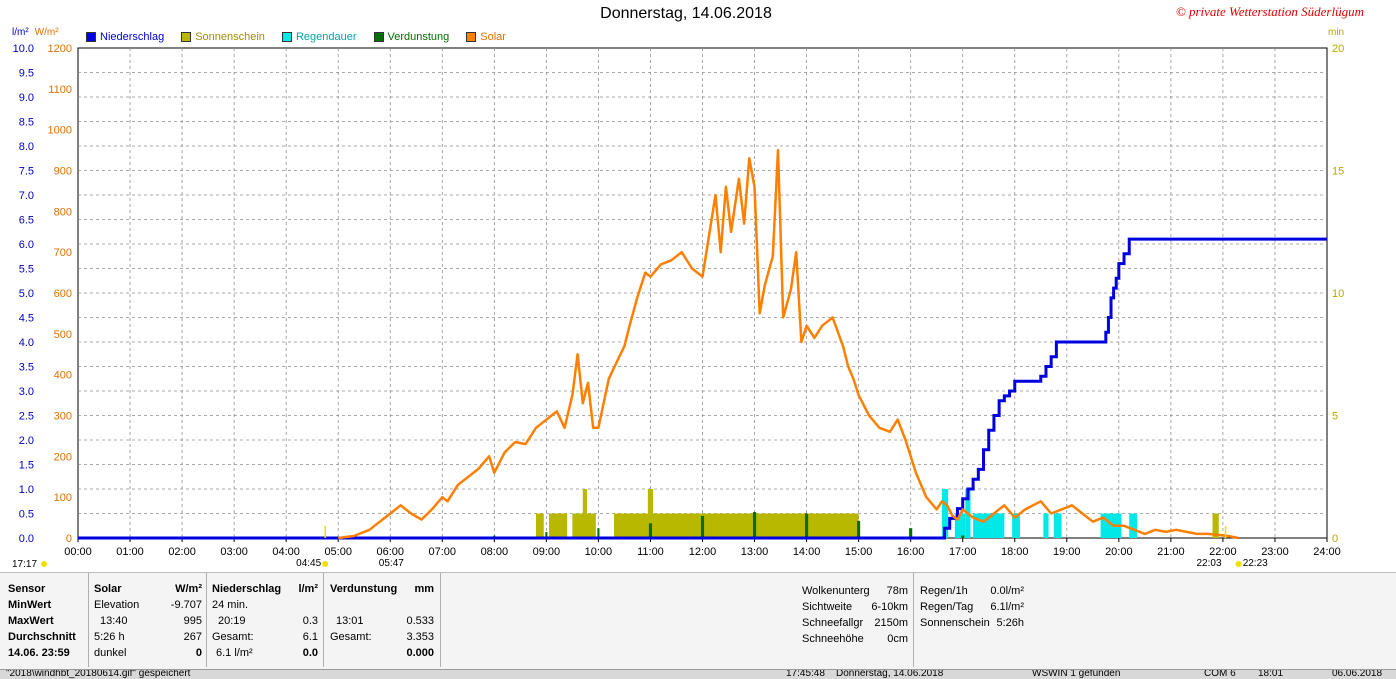 The width and height of the screenshot is (1396, 679). I want to click on y-precip-tick-label: 2.0, so click(26, 441).